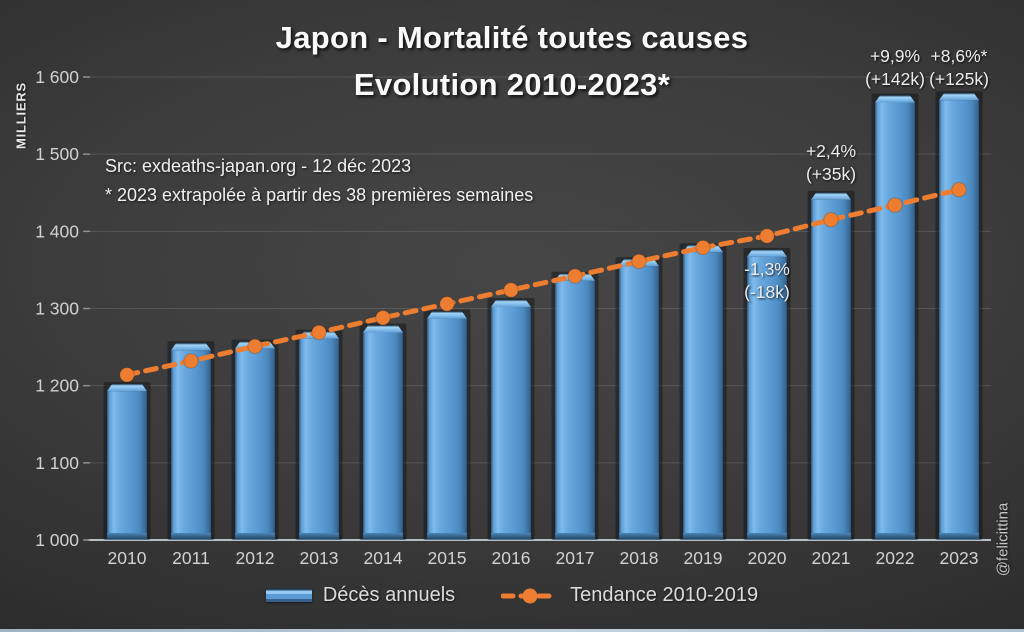 Image resolution: width=1024 pixels, height=632 pixels. I want to click on x-tick-label-2014: 2014, so click(383, 558).